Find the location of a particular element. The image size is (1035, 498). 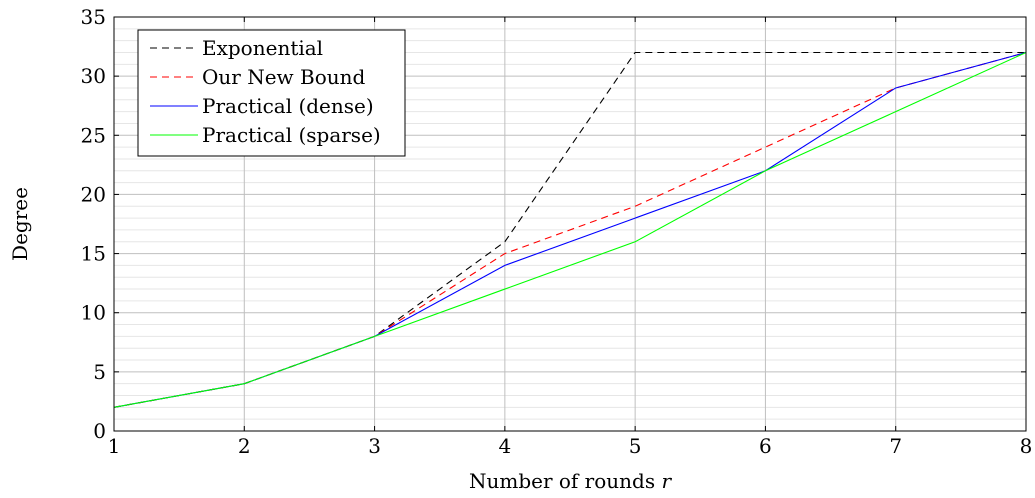

legend-label: Practical (sparse) is located at coordinates (291, 135).